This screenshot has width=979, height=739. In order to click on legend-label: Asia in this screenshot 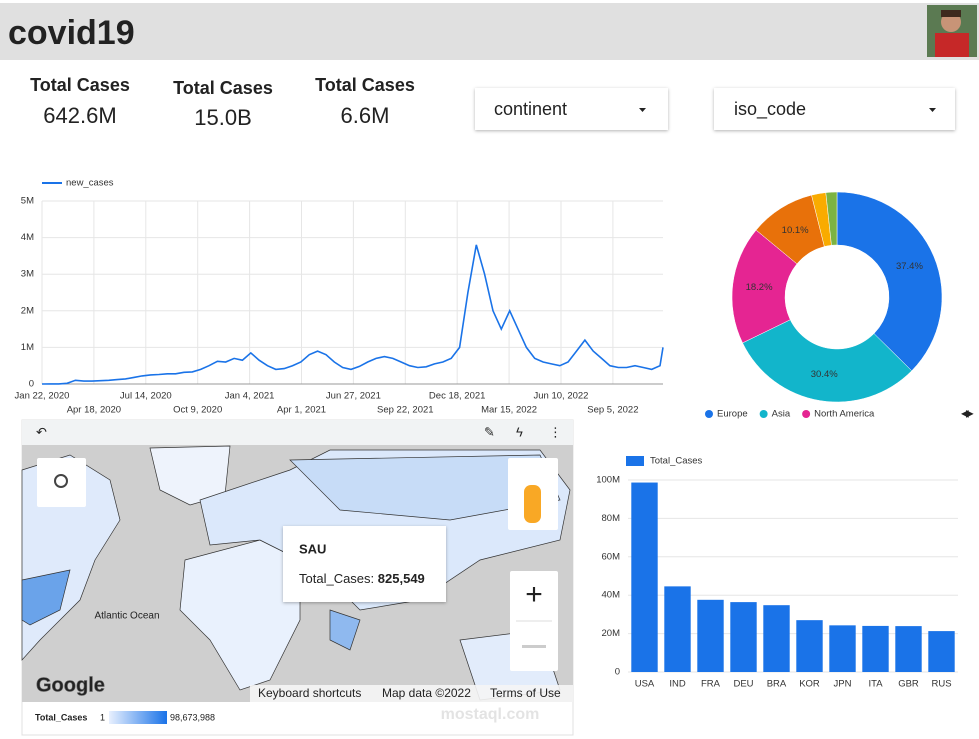, I will do `click(781, 414)`.